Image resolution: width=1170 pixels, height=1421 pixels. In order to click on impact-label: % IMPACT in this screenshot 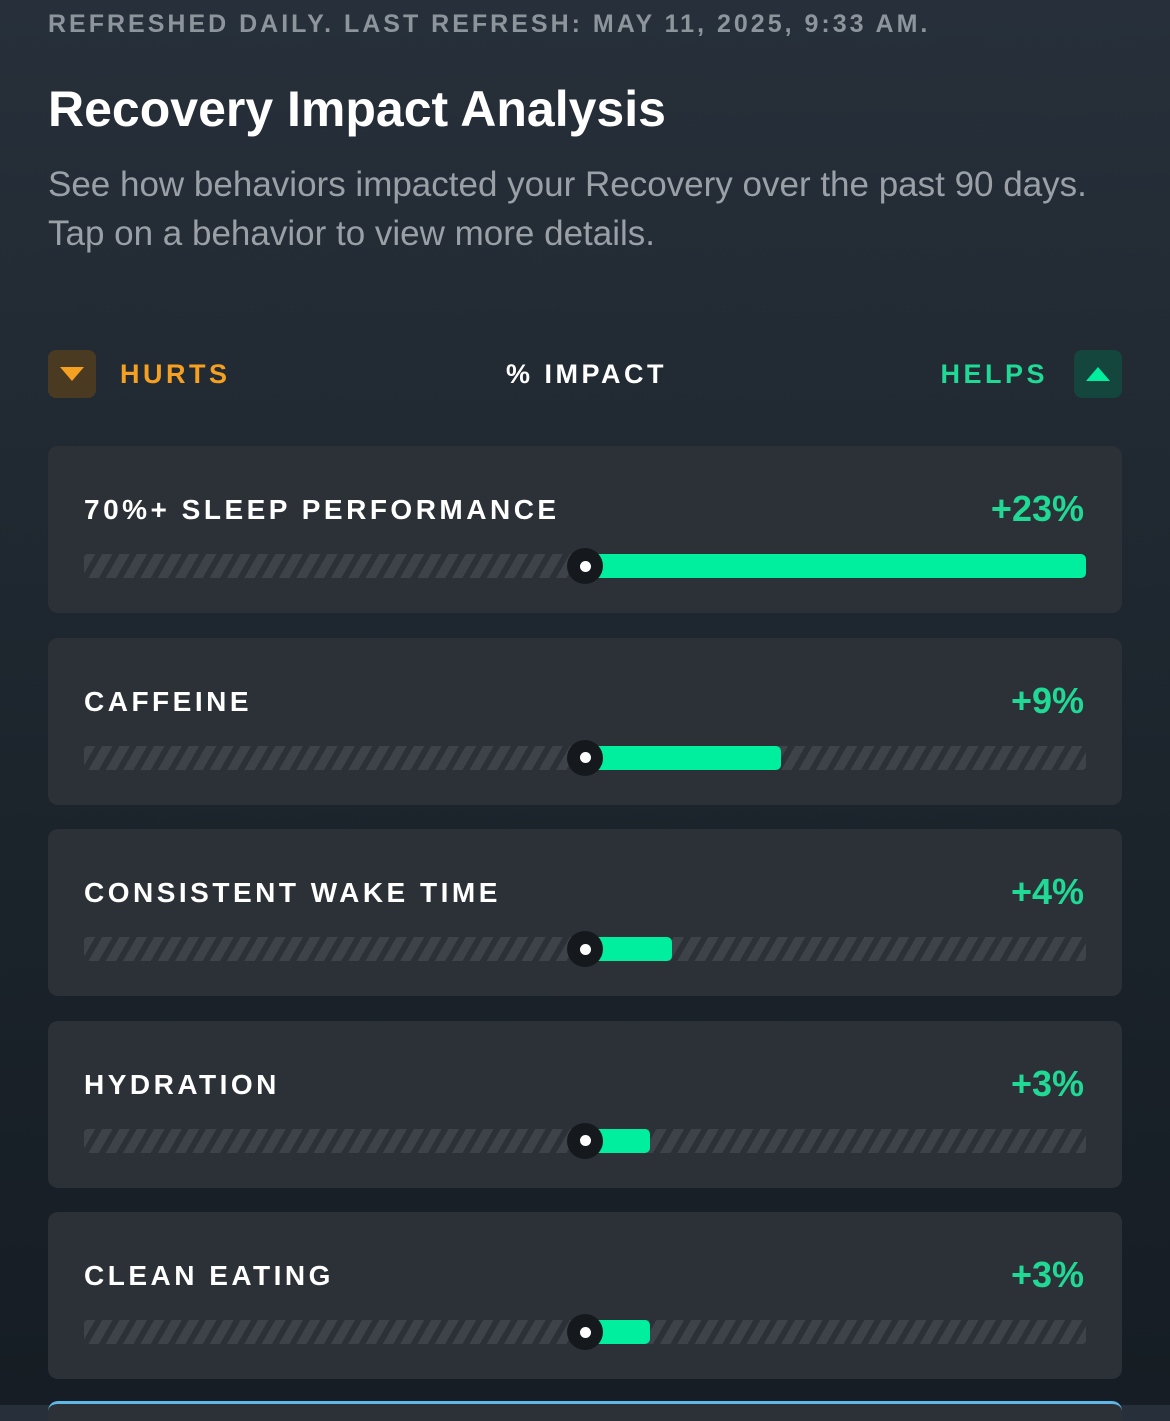, I will do `click(586, 374)`.